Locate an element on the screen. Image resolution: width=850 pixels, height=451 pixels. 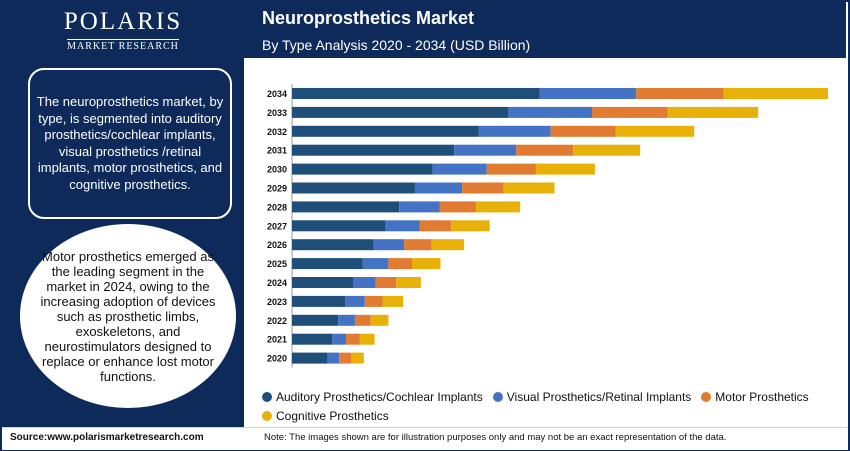
y-tick-label: 2034 is located at coordinates (277, 94).